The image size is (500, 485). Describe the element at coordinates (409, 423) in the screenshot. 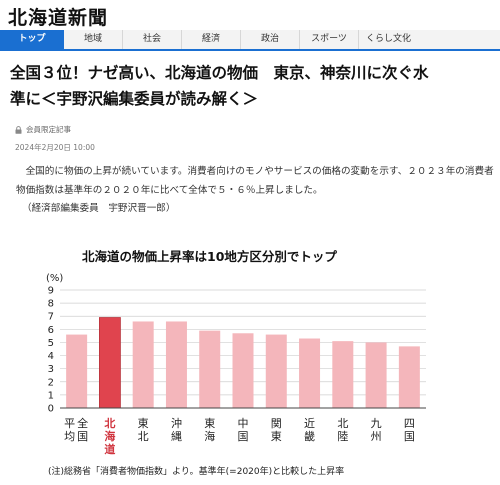

I see `x-tick-label: 四` at that location.